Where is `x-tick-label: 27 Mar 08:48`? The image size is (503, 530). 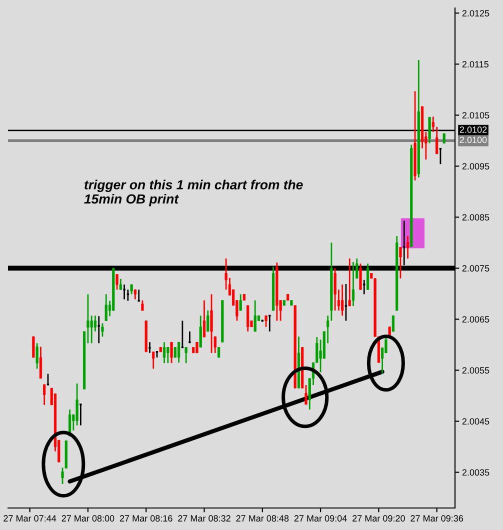
x-tick-label: 27 Mar 08:48 is located at coordinates (262, 518).